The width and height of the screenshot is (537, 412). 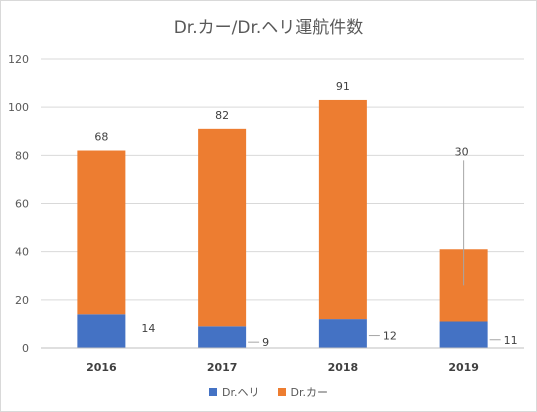 What do you see at coordinates (25, 348) in the screenshot?
I see `y-tick-label: 0` at bounding box center [25, 348].